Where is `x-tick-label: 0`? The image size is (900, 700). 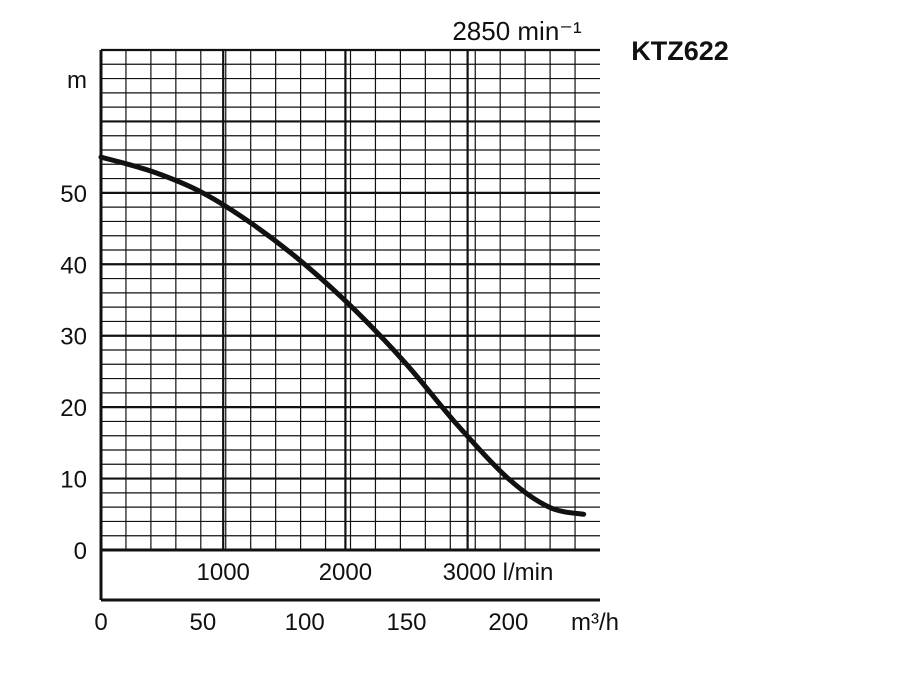 x-tick-label: 0 is located at coordinates (100, 622).